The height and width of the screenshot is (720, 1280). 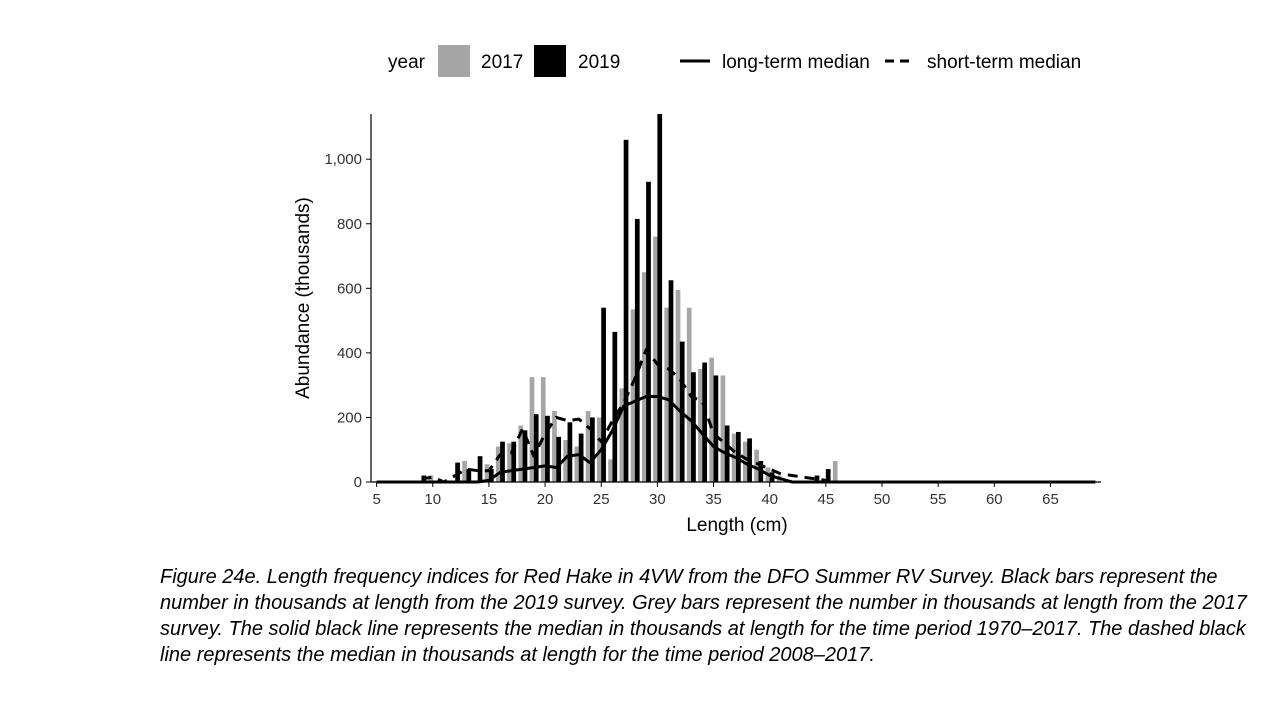 I want to click on line-short-term-median, so click(x=624, y=416).